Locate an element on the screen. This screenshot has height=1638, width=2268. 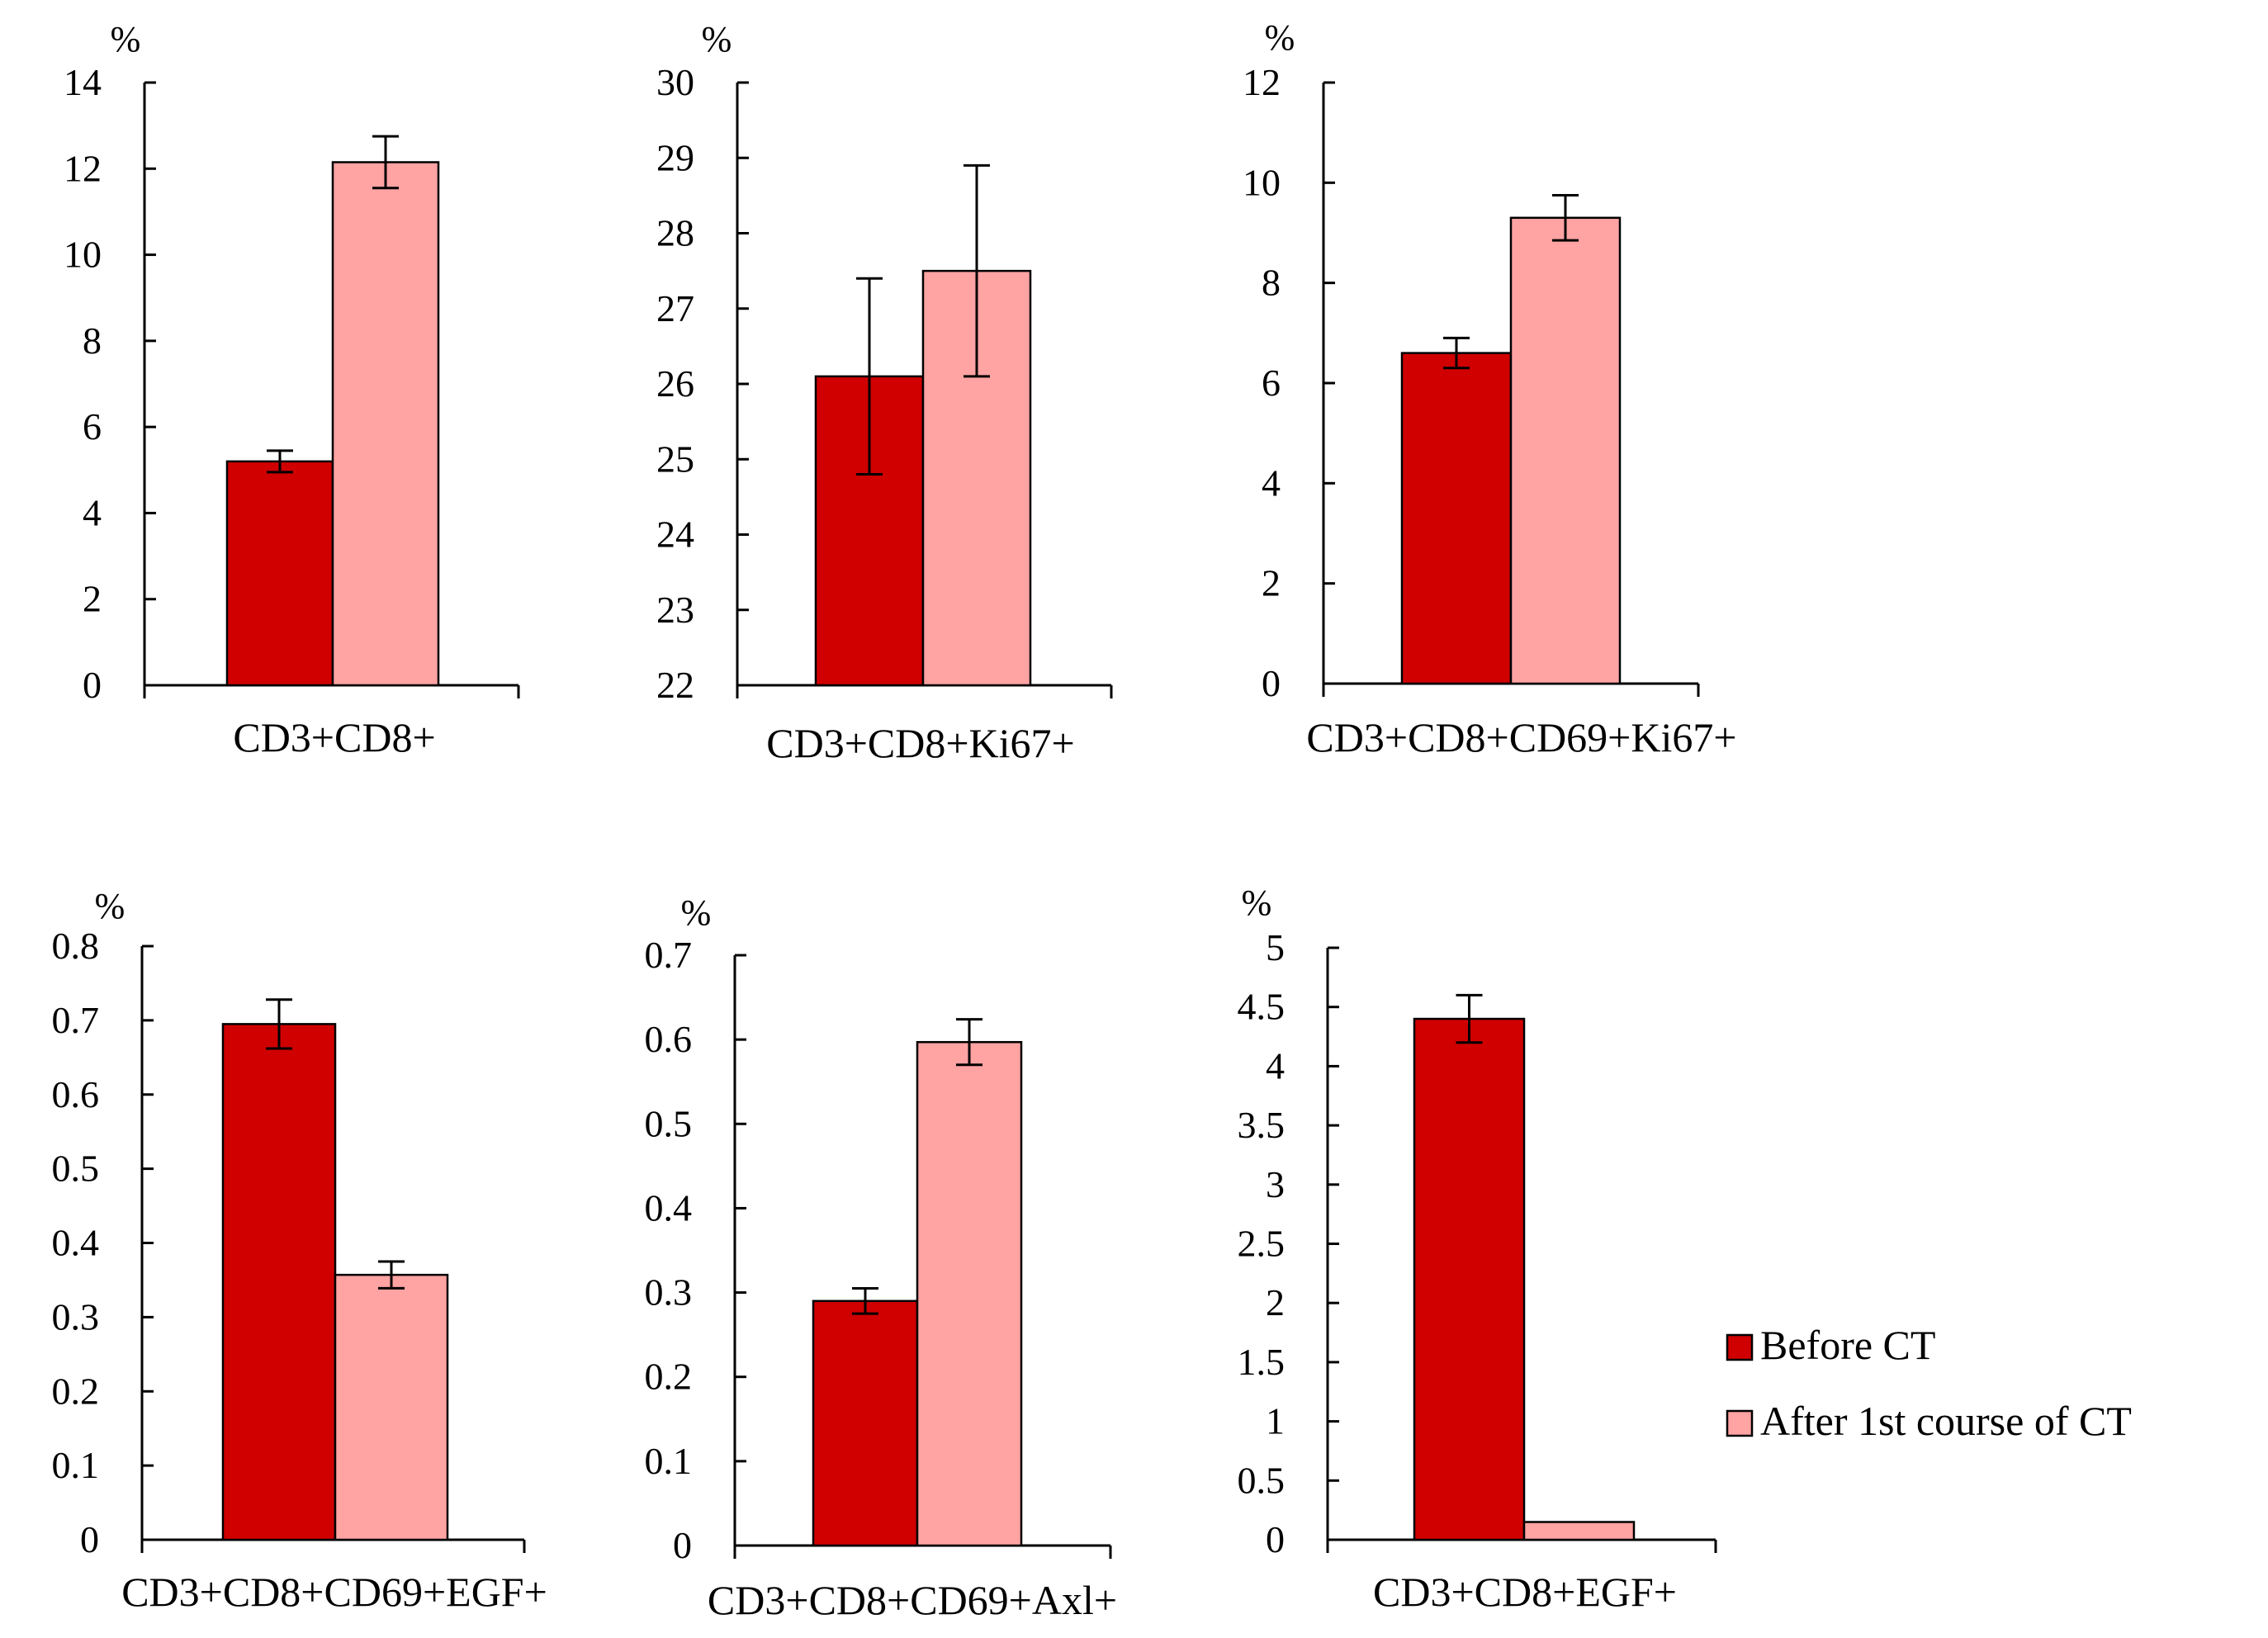
y-tick-label: 2.5 is located at coordinates (1262, 1244).